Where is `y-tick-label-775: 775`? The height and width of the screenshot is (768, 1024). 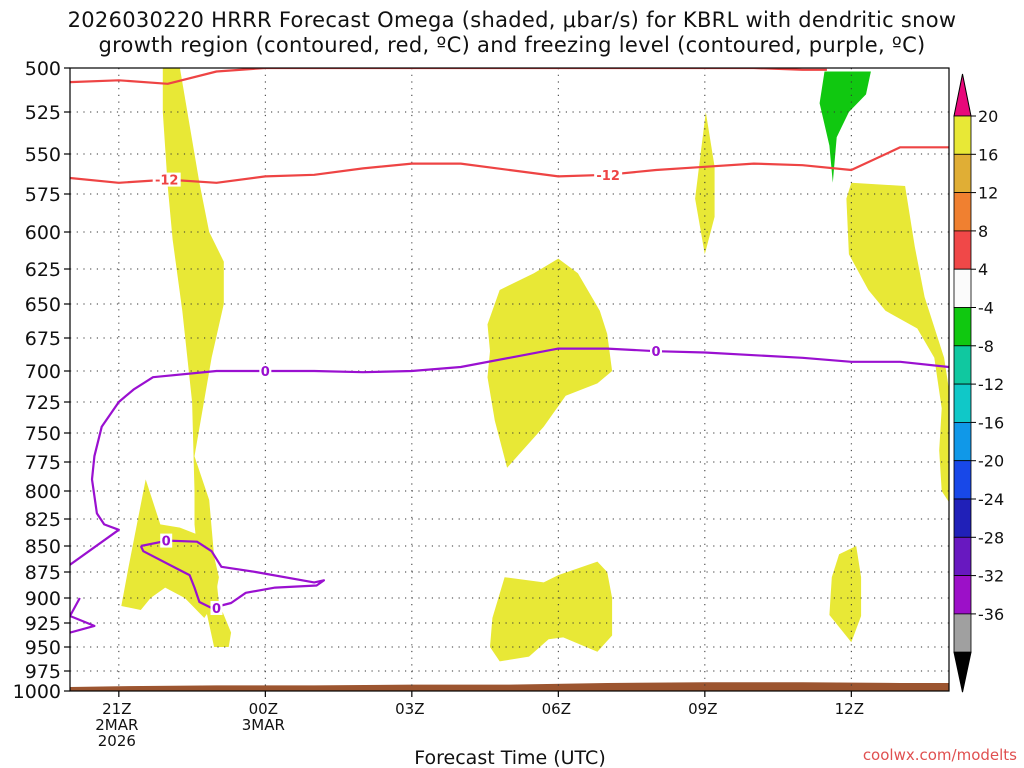 y-tick-label-775: 775 is located at coordinates (43, 463).